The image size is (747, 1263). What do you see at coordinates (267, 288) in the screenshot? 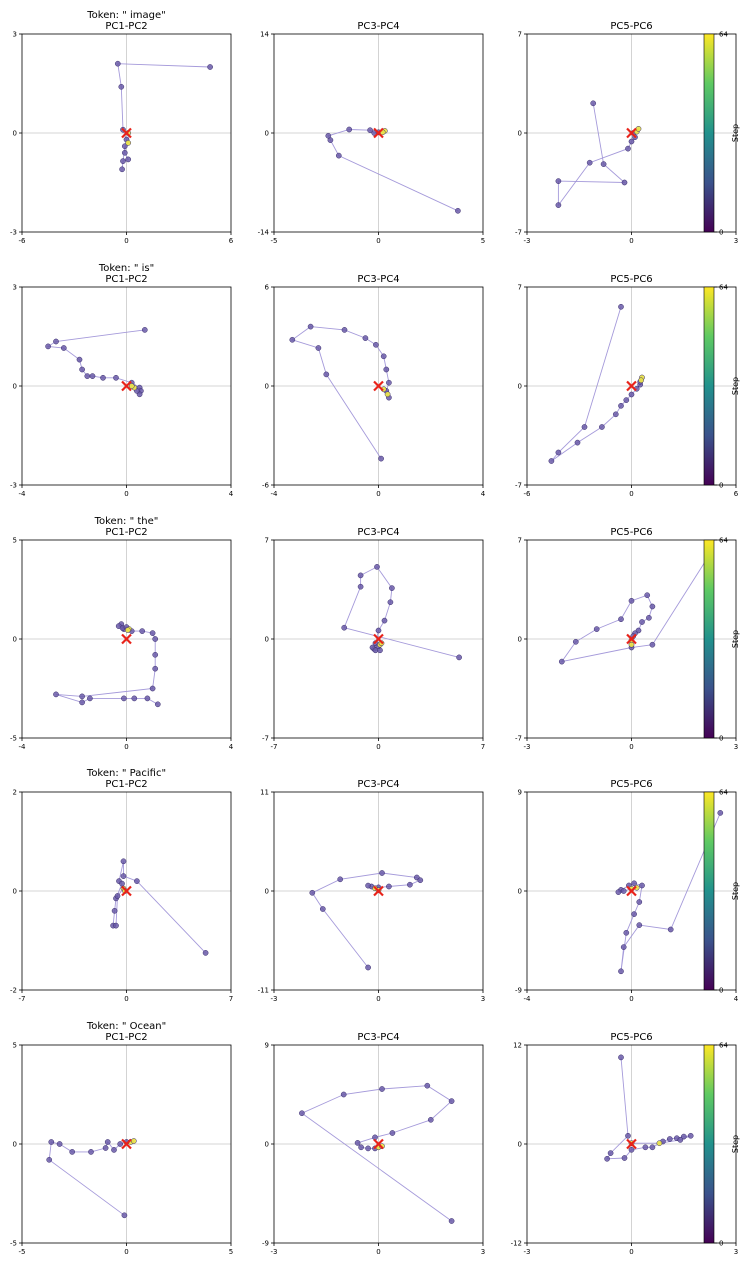
I see `y-tick-label: 6` at bounding box center [267, 288].